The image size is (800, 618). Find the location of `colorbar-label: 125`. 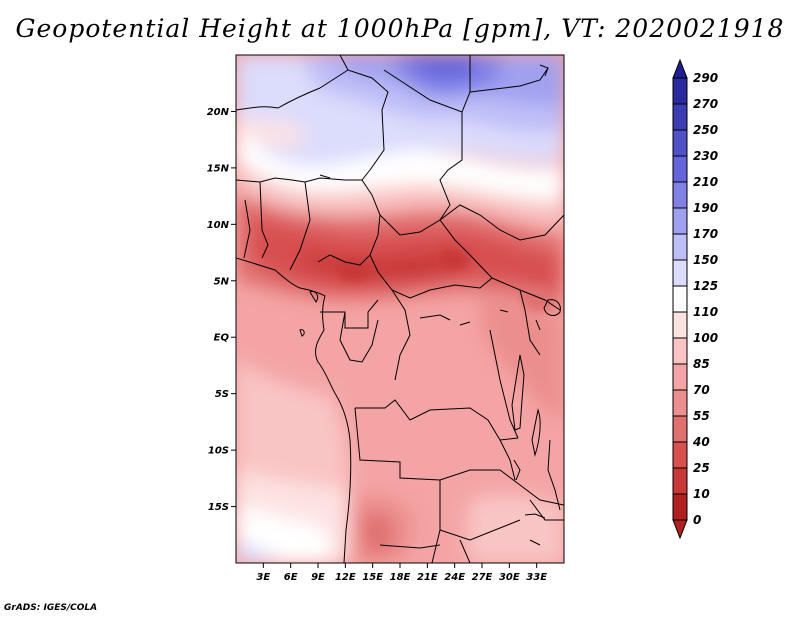

colorbar-label: 125 is located at coordinates (705, 286).